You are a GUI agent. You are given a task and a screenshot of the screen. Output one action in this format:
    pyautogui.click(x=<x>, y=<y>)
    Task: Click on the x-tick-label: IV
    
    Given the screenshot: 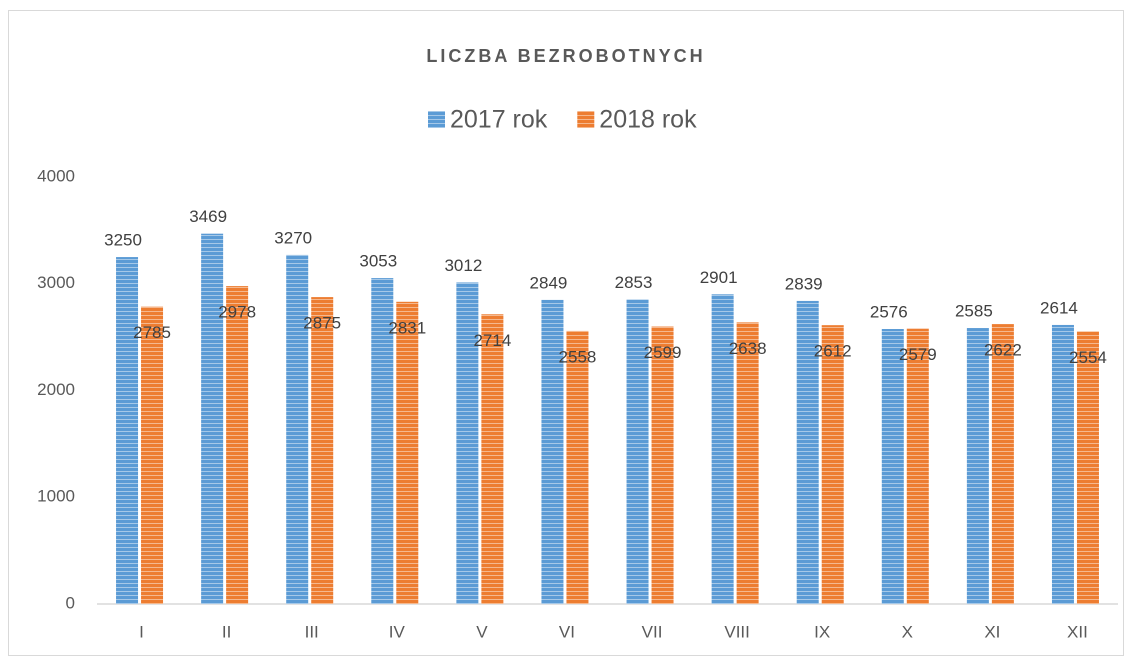 What is the action you would take?
    pyautogui.click(x=397, y=631)
    